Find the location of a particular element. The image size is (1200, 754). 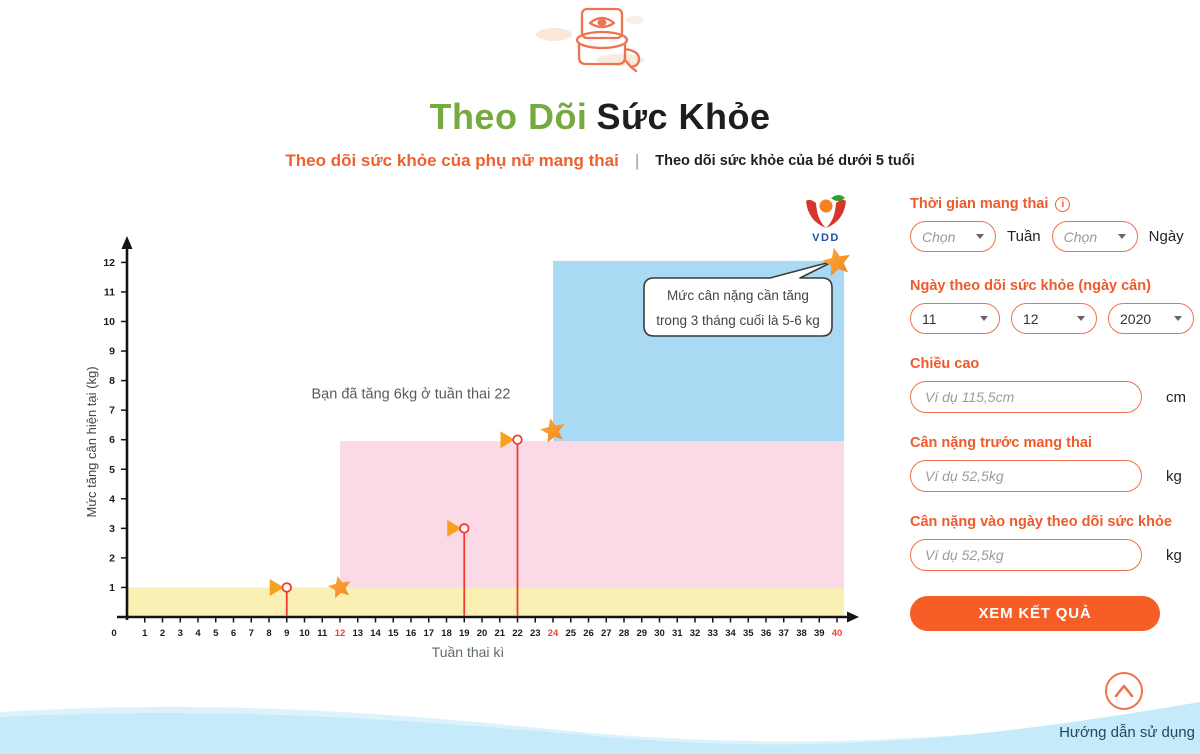

pre-pregnancy-weight-input is located at coordinates (1026, 476).